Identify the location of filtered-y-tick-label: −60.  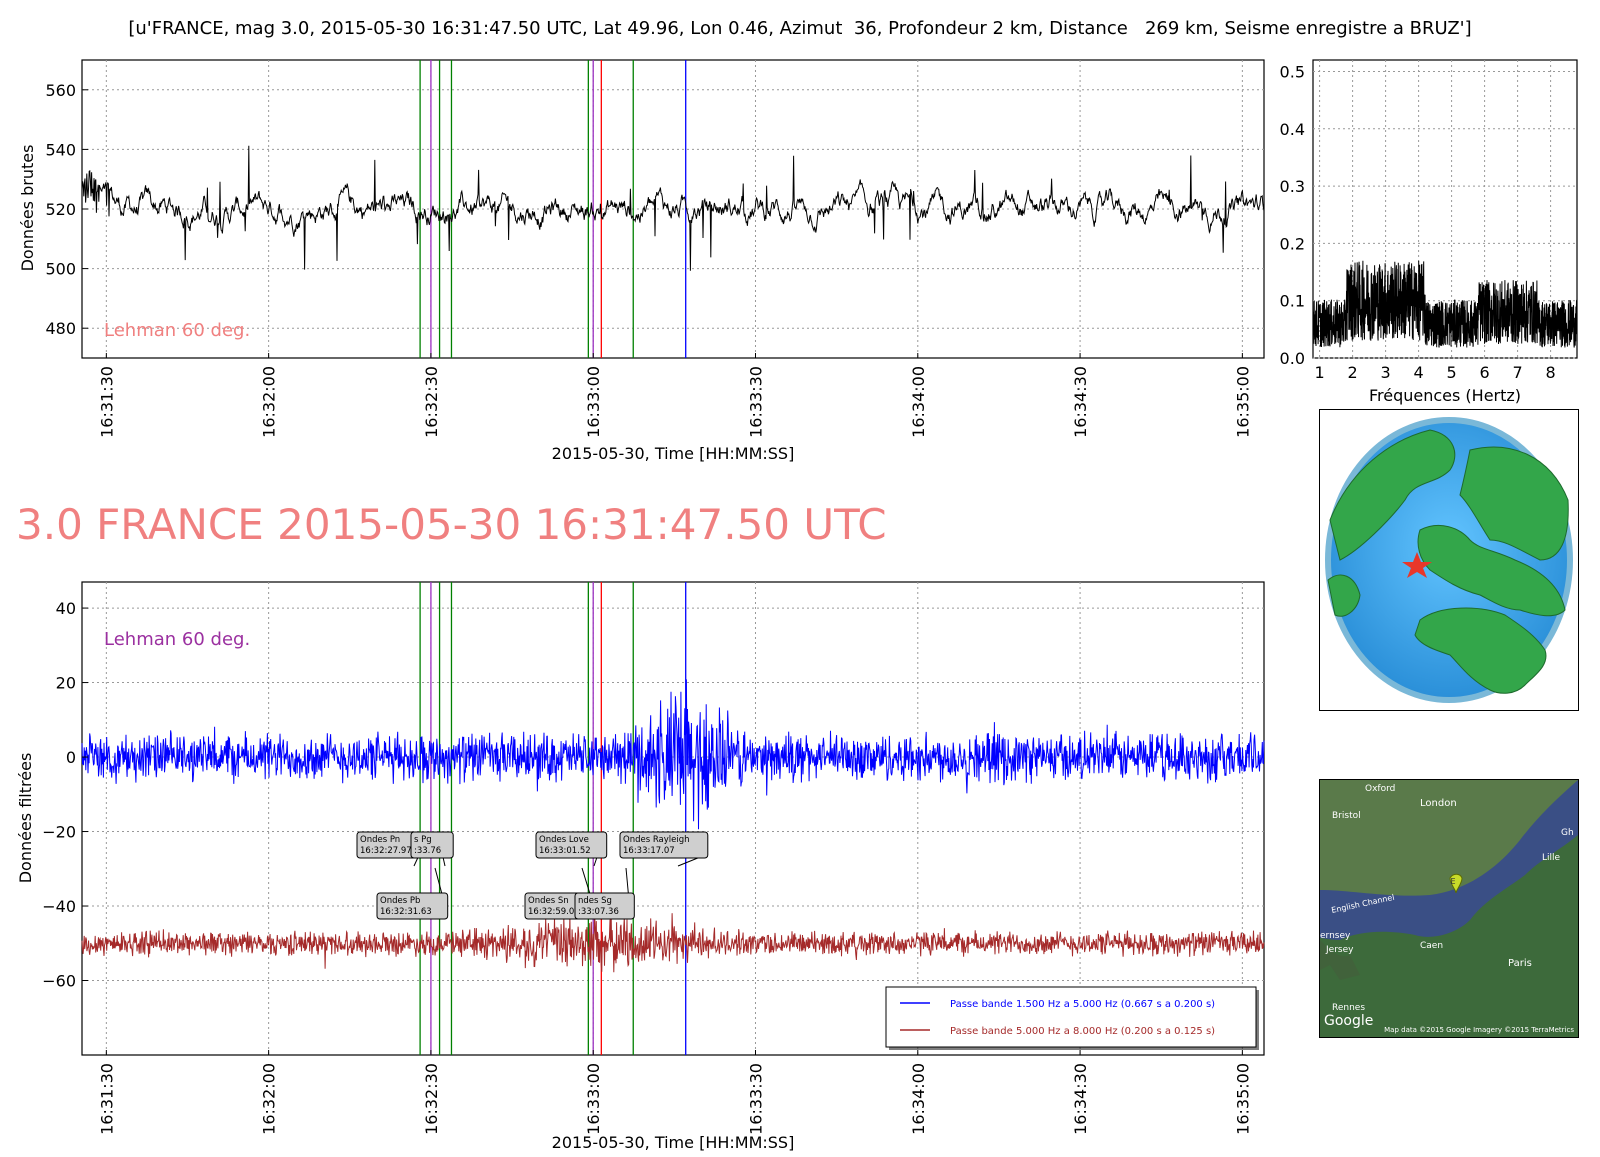
(59, 981).